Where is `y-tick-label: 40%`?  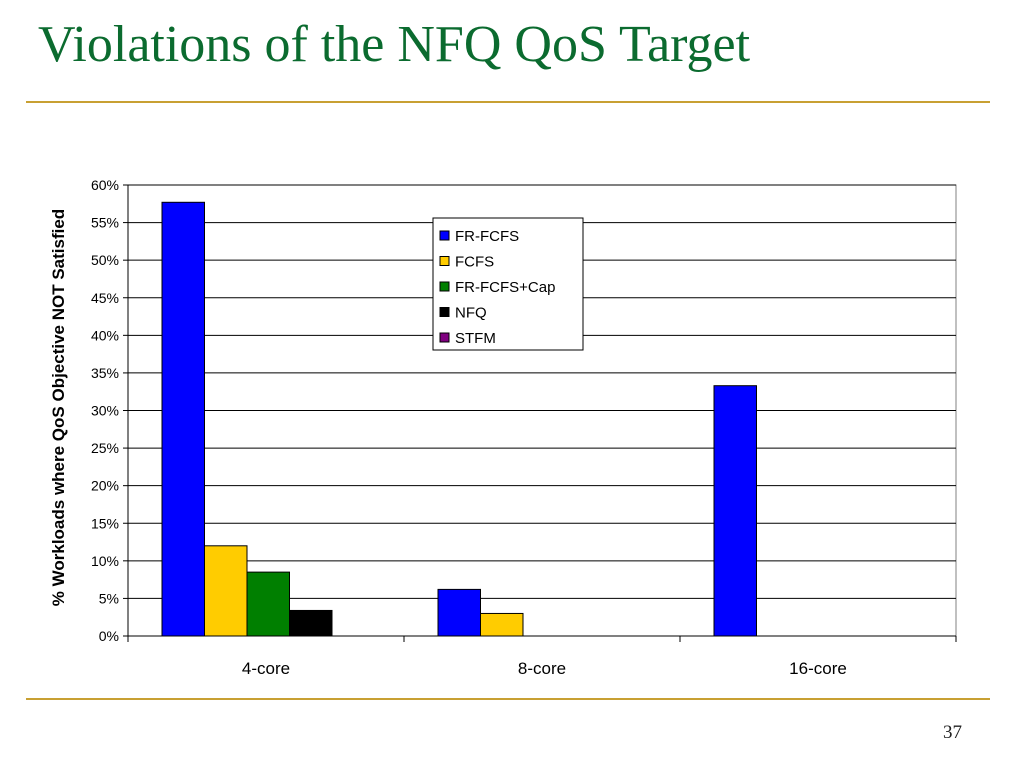 y-tick-label: 40% is located at coordinates (105, 335).